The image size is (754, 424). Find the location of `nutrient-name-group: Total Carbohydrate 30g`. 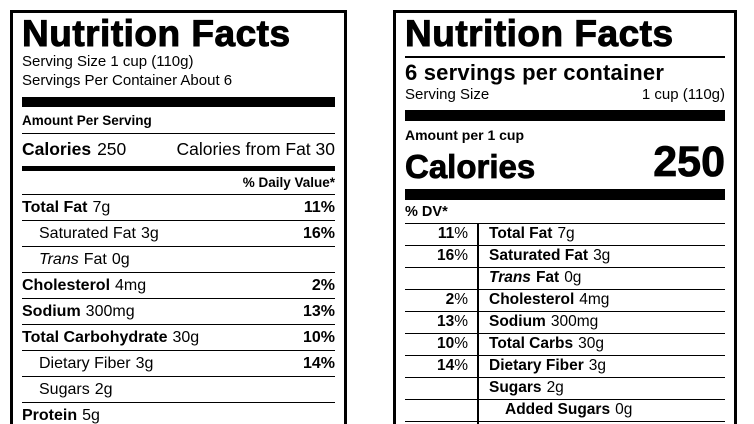

nutrient-name-group: Total Carbohydrate 30g is located at coordinates (110, 338).